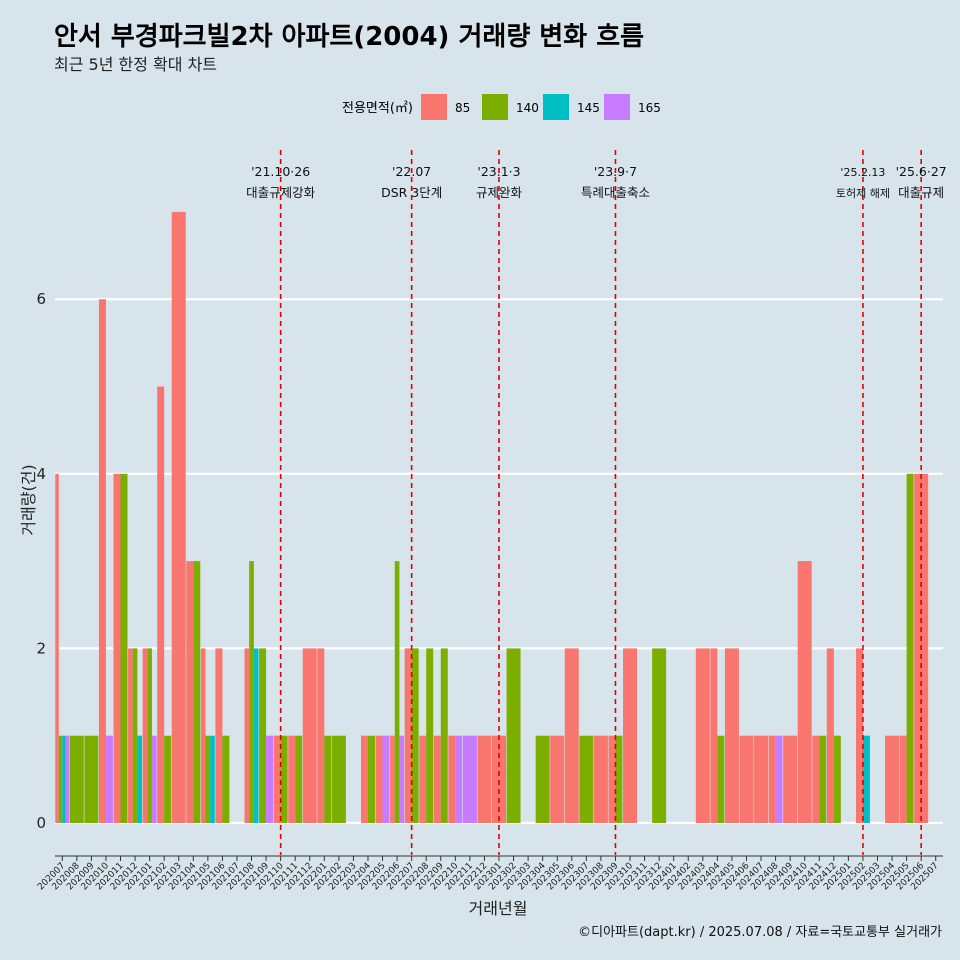 Image resolution: width=960 pixels, height=960 pixels. Describe the element at coordinates (527, 108) in the screenshot. I see `legend-label-140: 140` at that location.